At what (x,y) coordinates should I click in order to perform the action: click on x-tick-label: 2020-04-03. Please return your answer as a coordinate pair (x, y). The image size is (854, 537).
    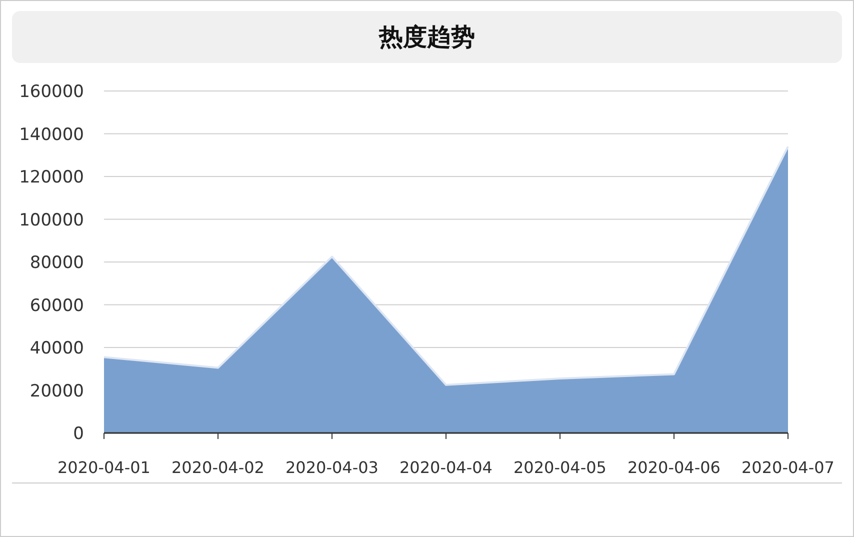
    Looking at the image, I should click on (332, 467).